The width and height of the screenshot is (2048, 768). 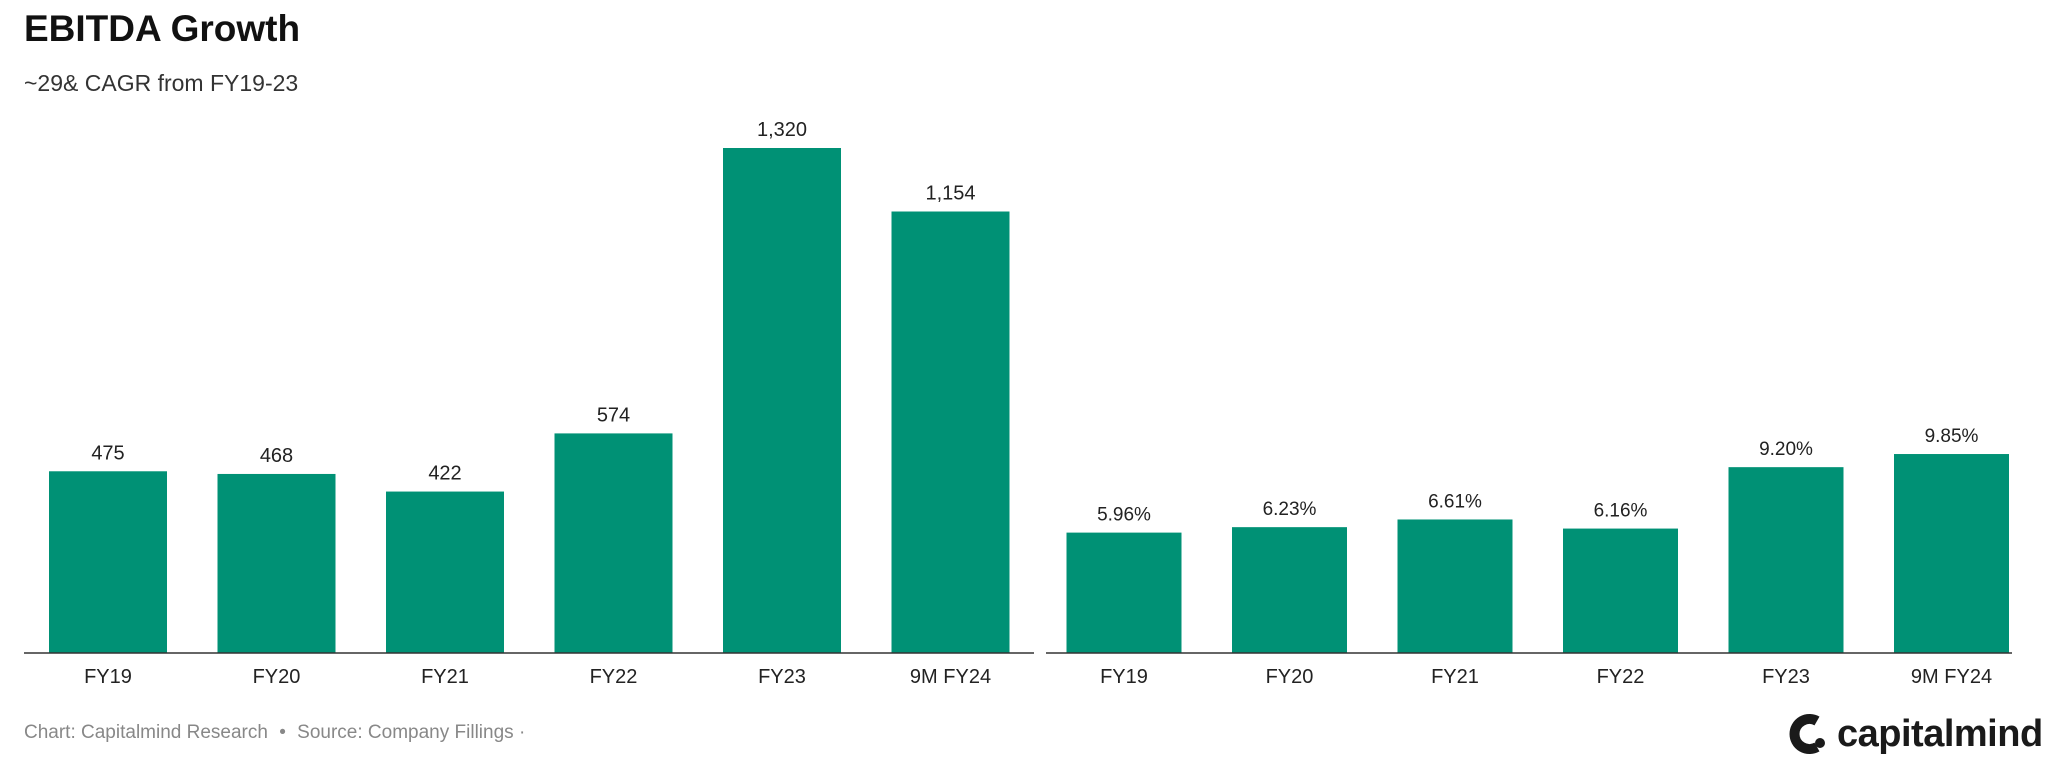 What do you see at coordinates (1124, 515) in the screenshot?
I see `chart2-data-label: 5.96%` at bounding box center [1124, 515].